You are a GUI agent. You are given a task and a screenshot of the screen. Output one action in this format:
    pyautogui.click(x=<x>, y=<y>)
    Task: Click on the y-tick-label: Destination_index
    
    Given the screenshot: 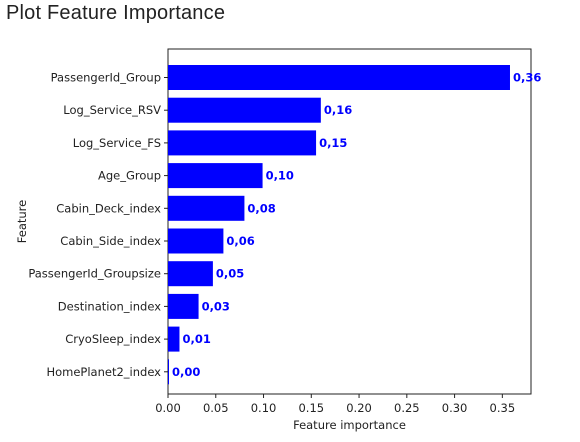 What is the action you would take?
    pyautogui.click(x=109, y=306)
    